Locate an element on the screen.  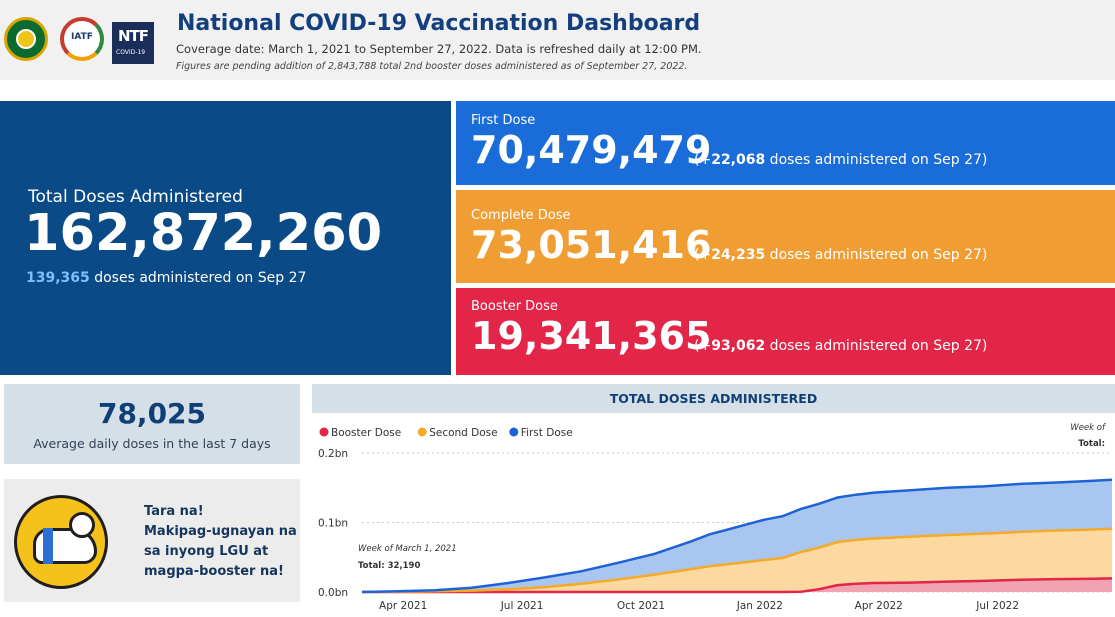
booster-line is located at coordinates (737, 585).